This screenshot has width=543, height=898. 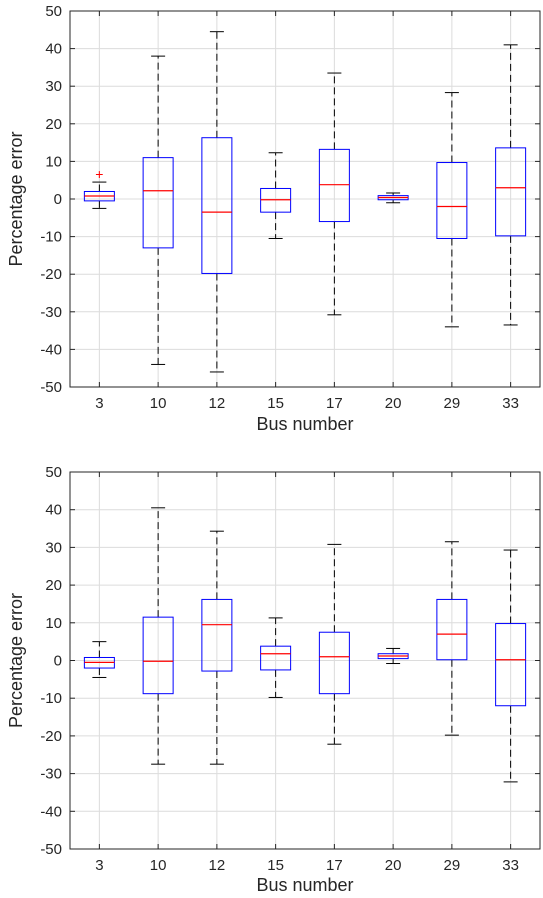 What do you see at coordinates (99, 174) in the screenshot?
I see `outlier-marker: +` at bounding box center [99, 174].